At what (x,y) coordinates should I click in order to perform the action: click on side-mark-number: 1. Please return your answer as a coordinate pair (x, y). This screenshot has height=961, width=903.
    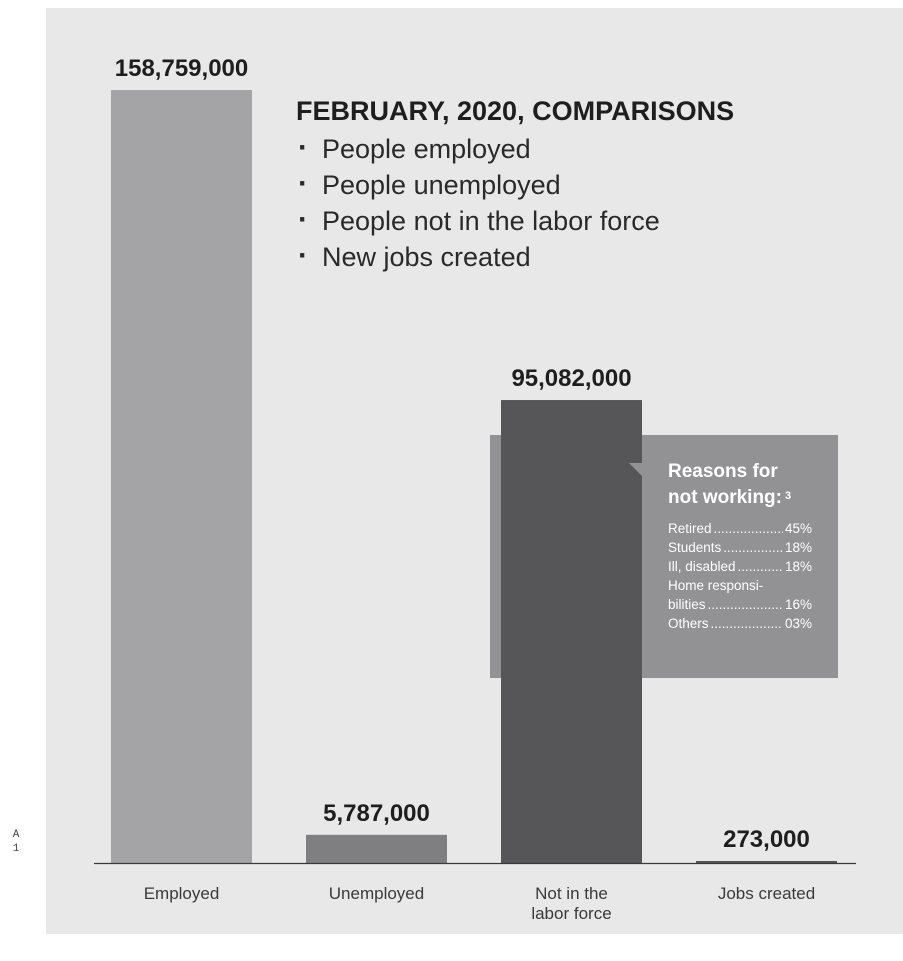
    Looking at the image, I should click on (16, 849).